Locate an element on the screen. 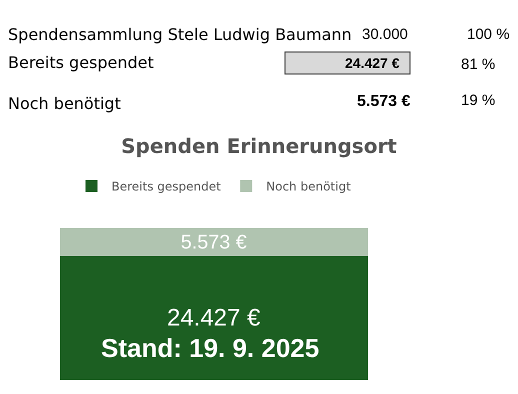  annotation: Stand: 19. 9. 2025 is located at coordinates (210, 348).